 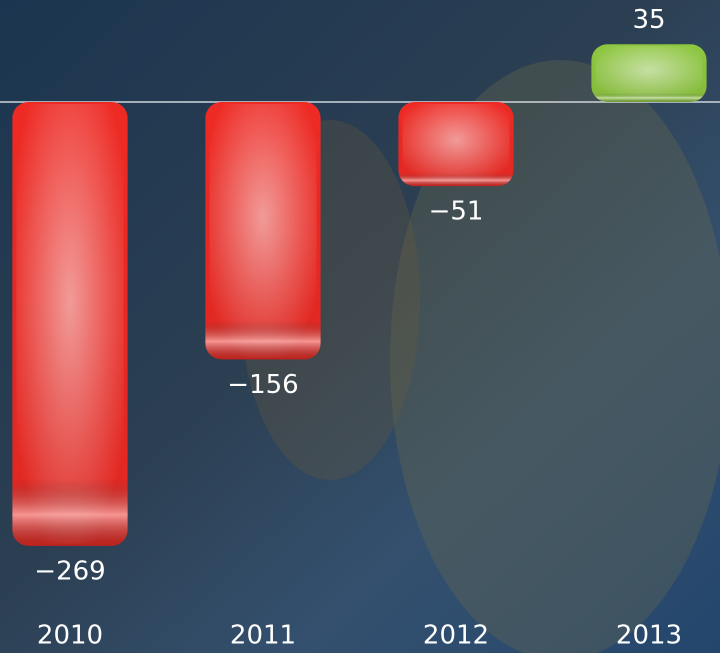 I want to click on data-label: 35, so click(x=648, y=20).